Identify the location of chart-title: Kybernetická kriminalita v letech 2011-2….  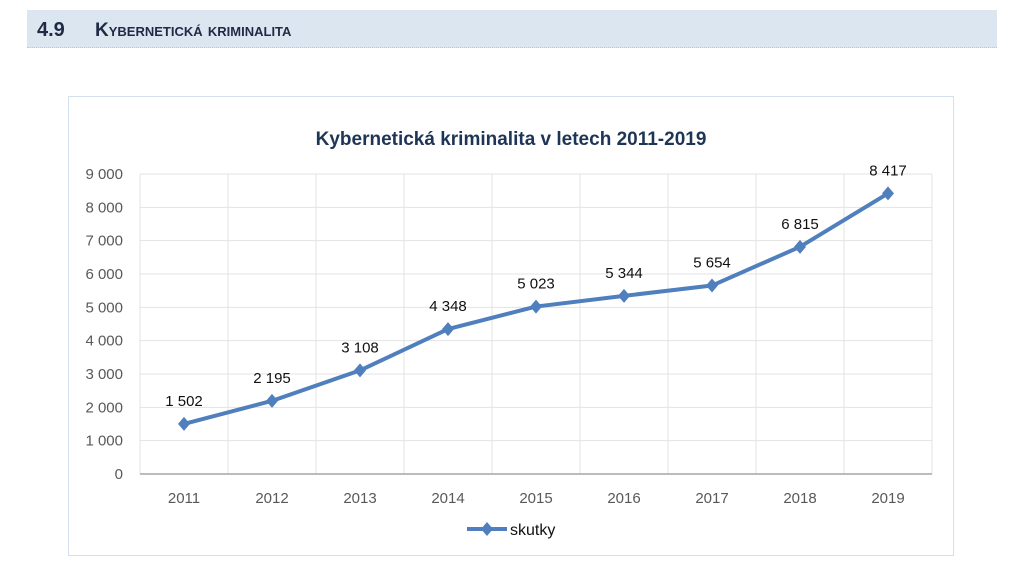
(511, 139).